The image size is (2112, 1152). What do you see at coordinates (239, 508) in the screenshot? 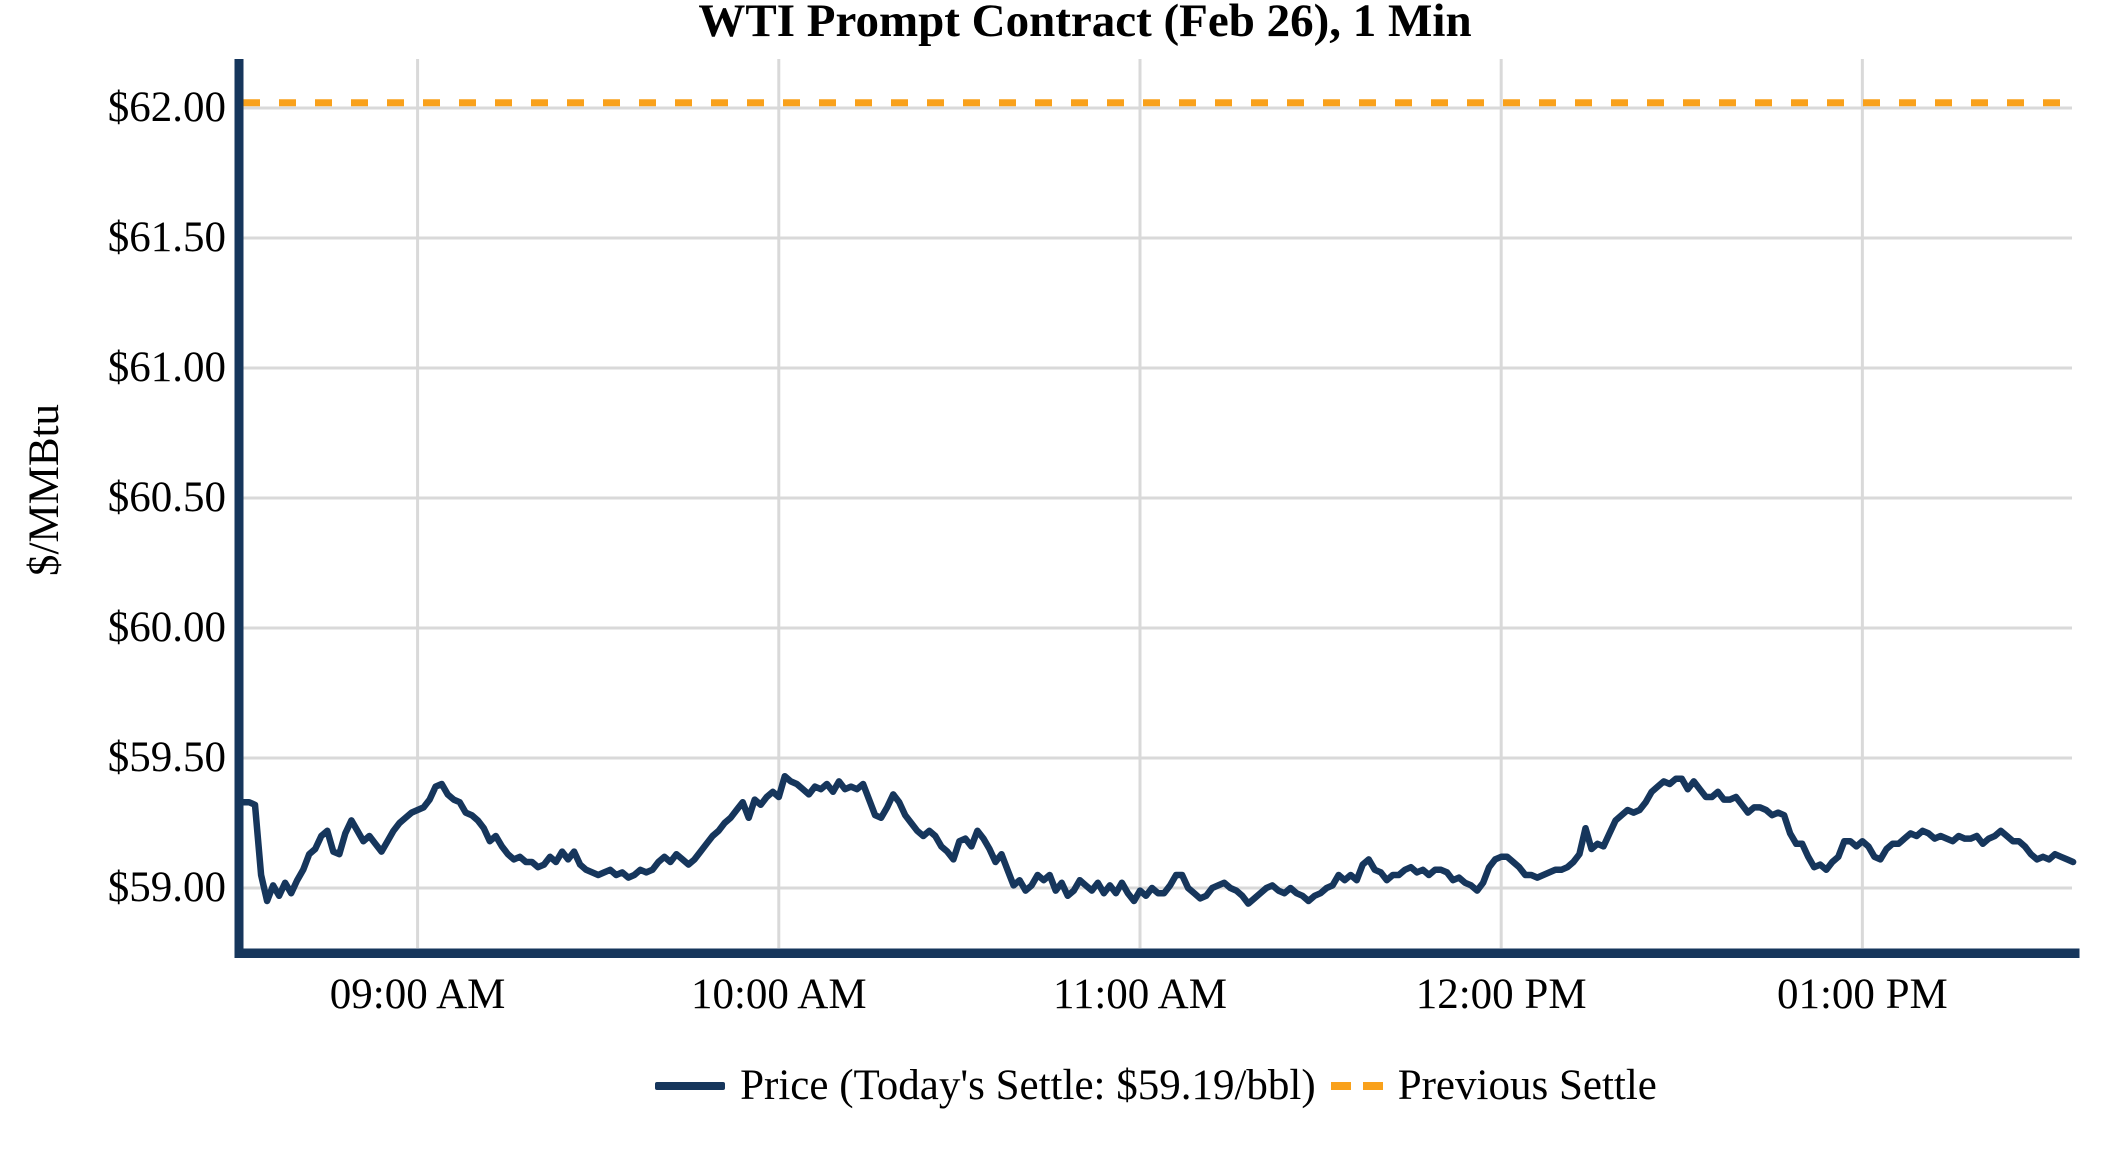
I see `y-axis-spine` at bounding box center [239, 508].